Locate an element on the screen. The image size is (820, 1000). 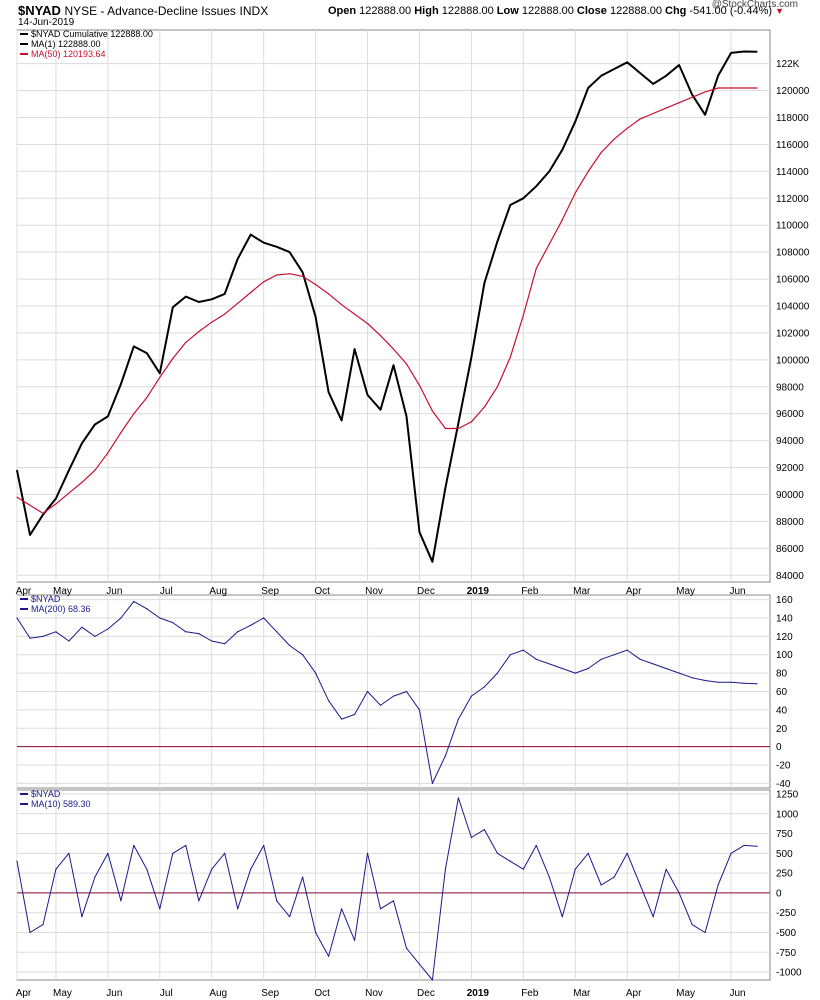
chg-label: Chg is located at coordinates (676, 11).